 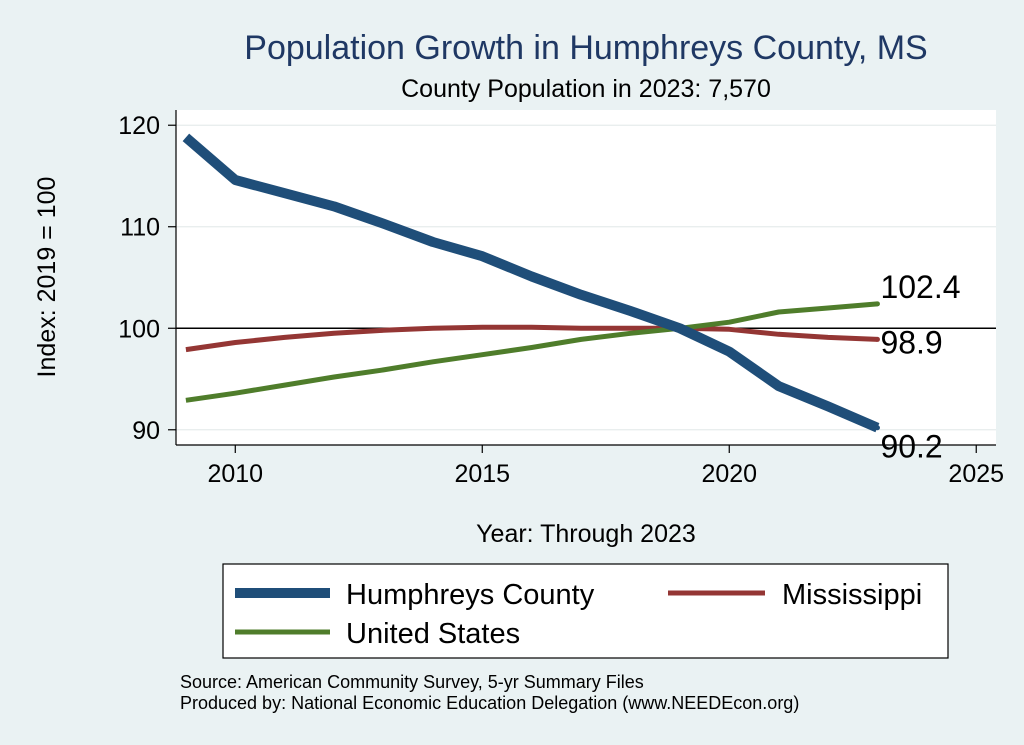 What do you see at coordinates (920, 367) in the screenshot?
I see `end-label-layer: 90.2 98.9 102.4` at bounding box center [920, 367].